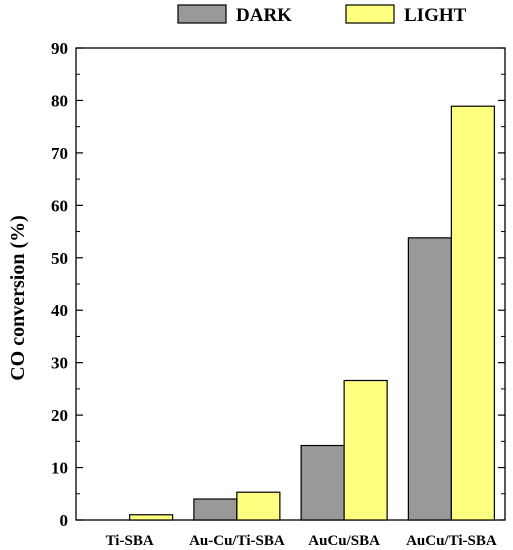 Image resolution: width=513 pixels, height=550 pixels. I want to click on y-tick-label: 10, so click(59, 468).